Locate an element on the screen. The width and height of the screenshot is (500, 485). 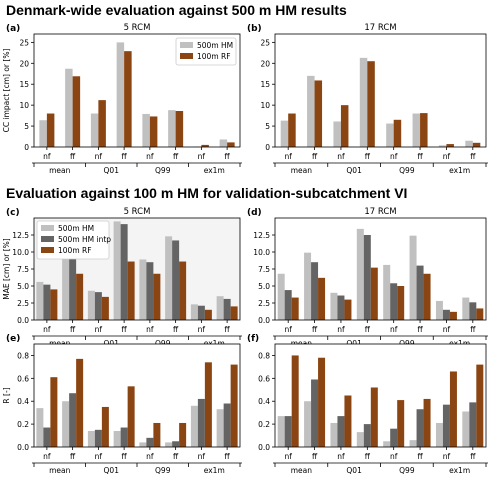
y-tick-label: 12.5 is located at coordinates (20, 235).